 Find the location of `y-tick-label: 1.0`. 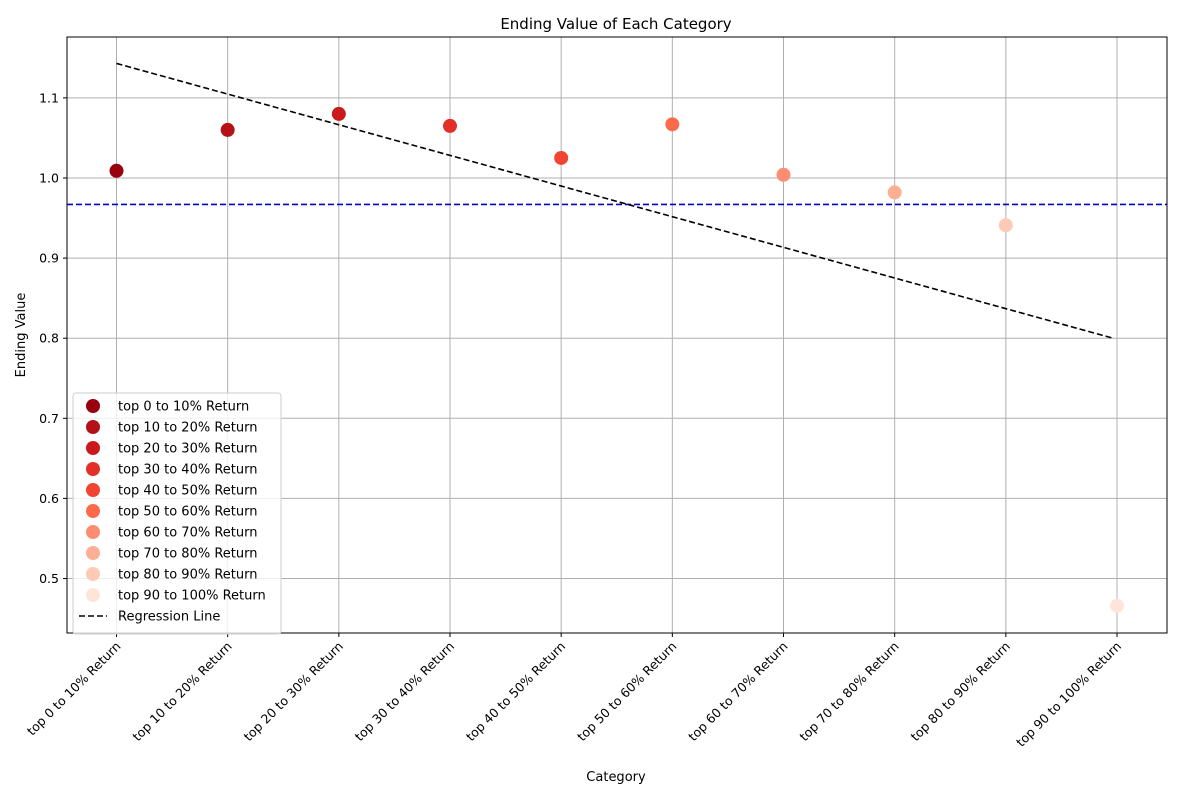

y-tick-label: 1.0 is located at coordinates (49, 177).